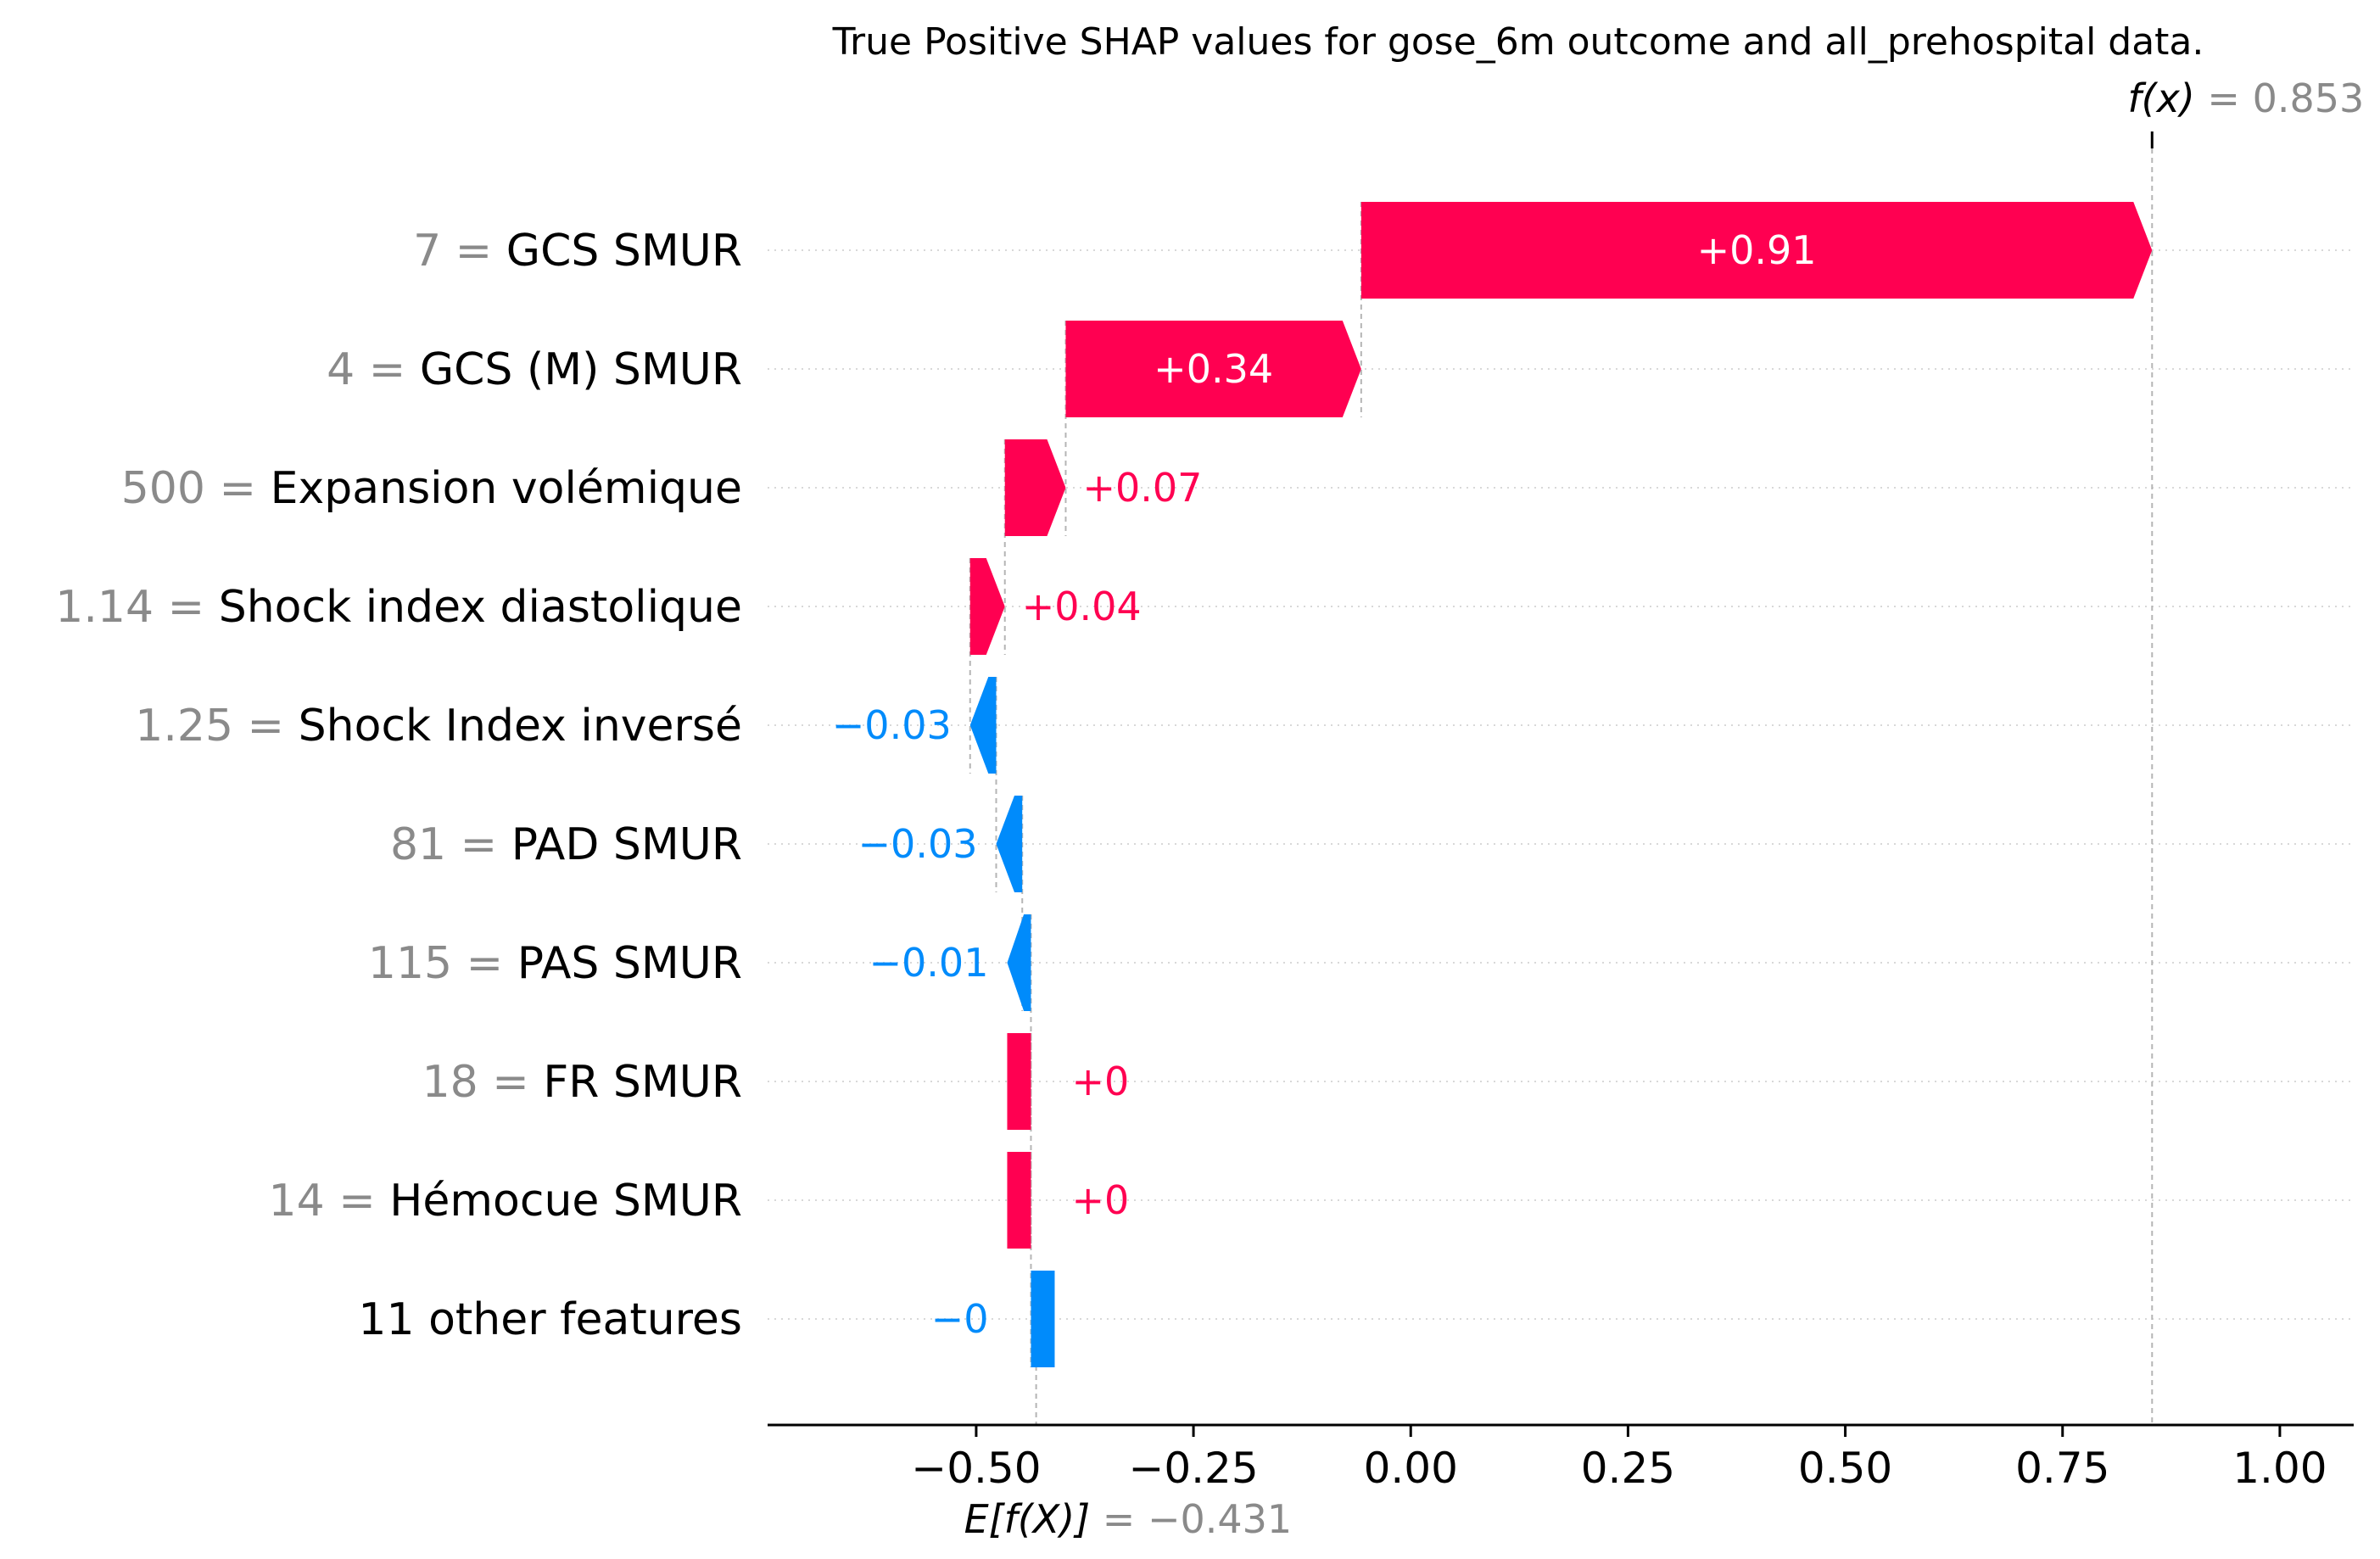  Describe the element at coordinates (480, 607) in the screenshot. I see `feature-name: Shock index diastolique` at that location.